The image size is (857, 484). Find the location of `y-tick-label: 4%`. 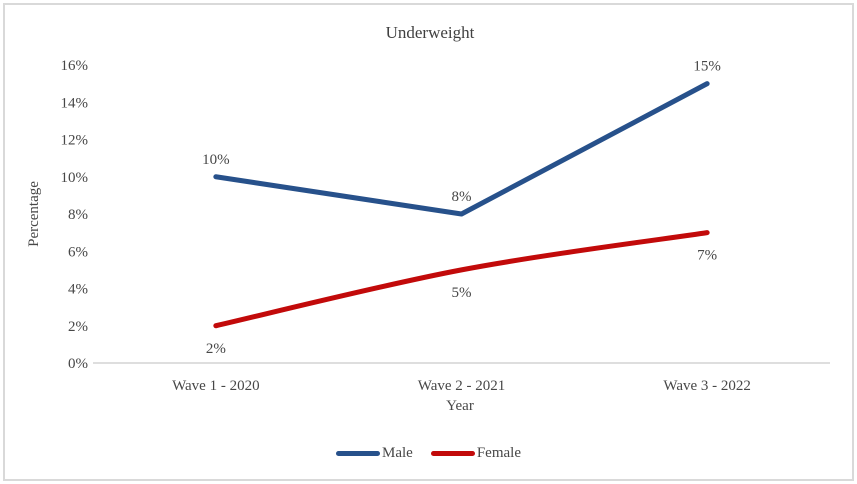

y-tick-label: 4% is located at coordinates (78, 290).